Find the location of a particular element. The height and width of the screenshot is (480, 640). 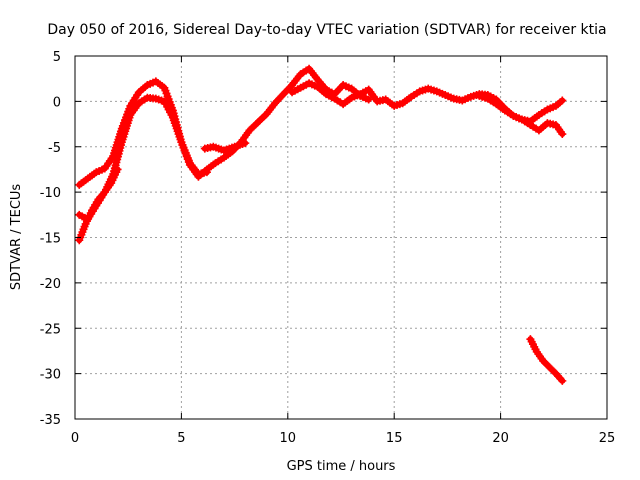

y-tick-label: -30 is located at coordinates (50, 375).